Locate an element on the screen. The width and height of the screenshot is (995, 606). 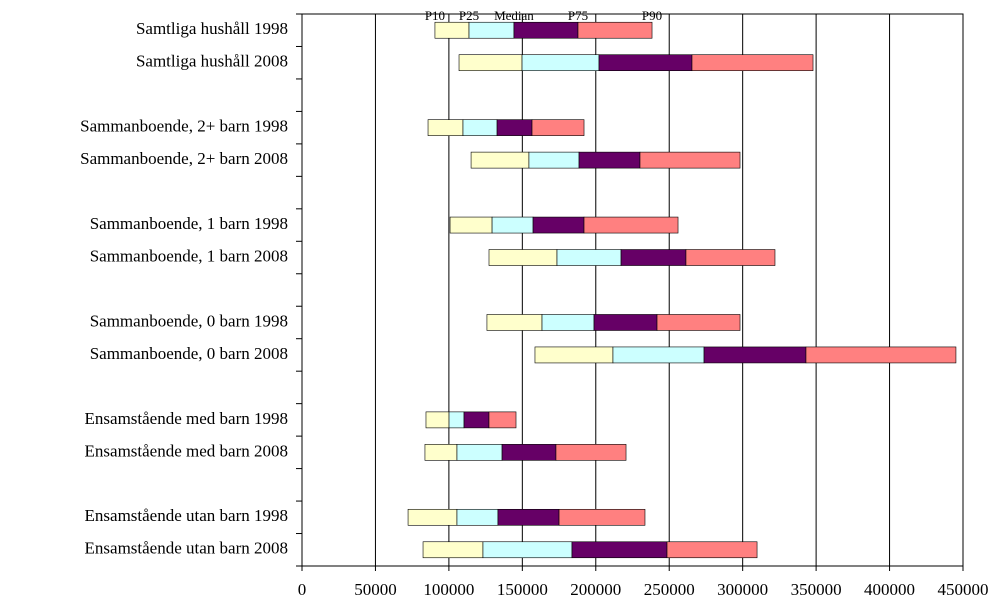
x-tick-label: 0 is located at coordinates (302, 589).